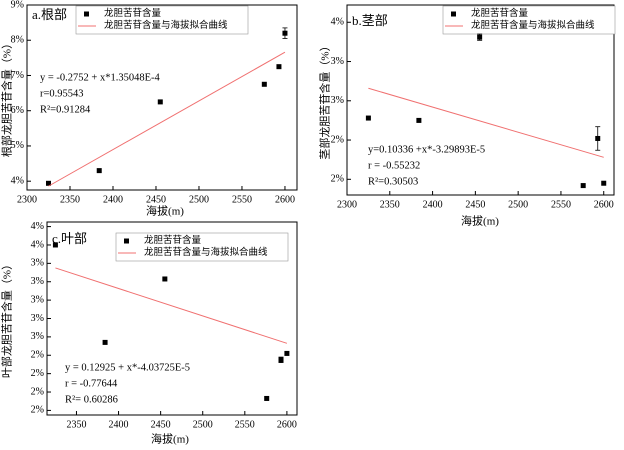 The height and width of the screenshot is (450, 624). Describe the element at coordinates (62, 93) in the screenshot. I see `equation: r=0.95543` at that location.